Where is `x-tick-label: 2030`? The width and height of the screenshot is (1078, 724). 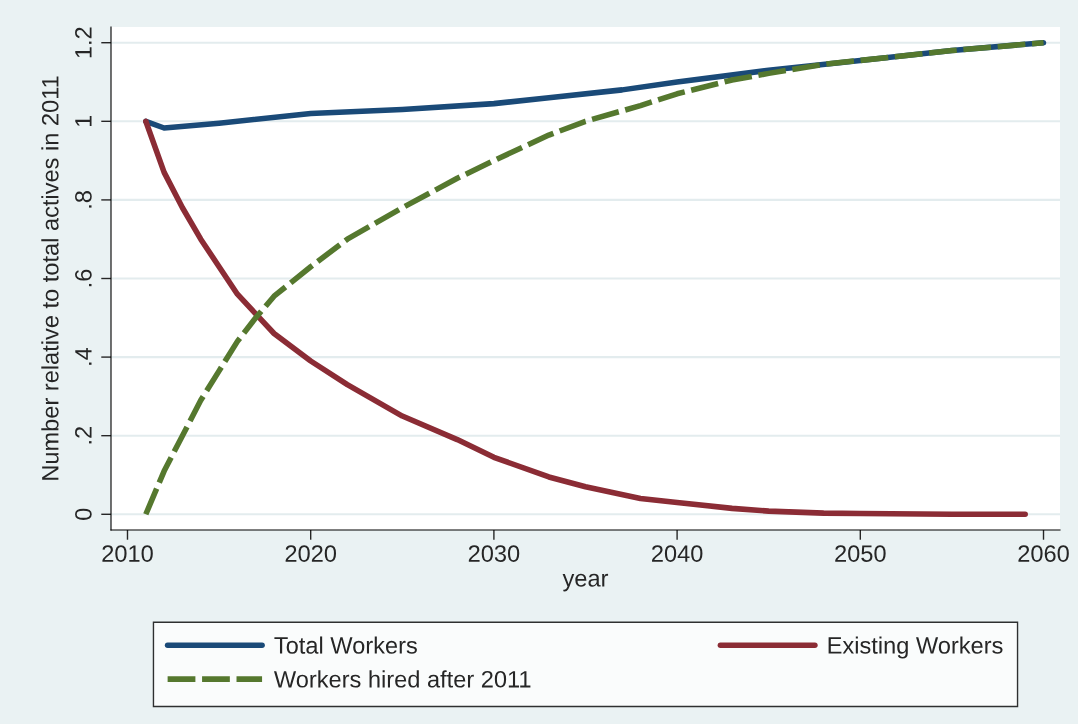
x-tick-label: 2030 is located at coordinates (494, 553).